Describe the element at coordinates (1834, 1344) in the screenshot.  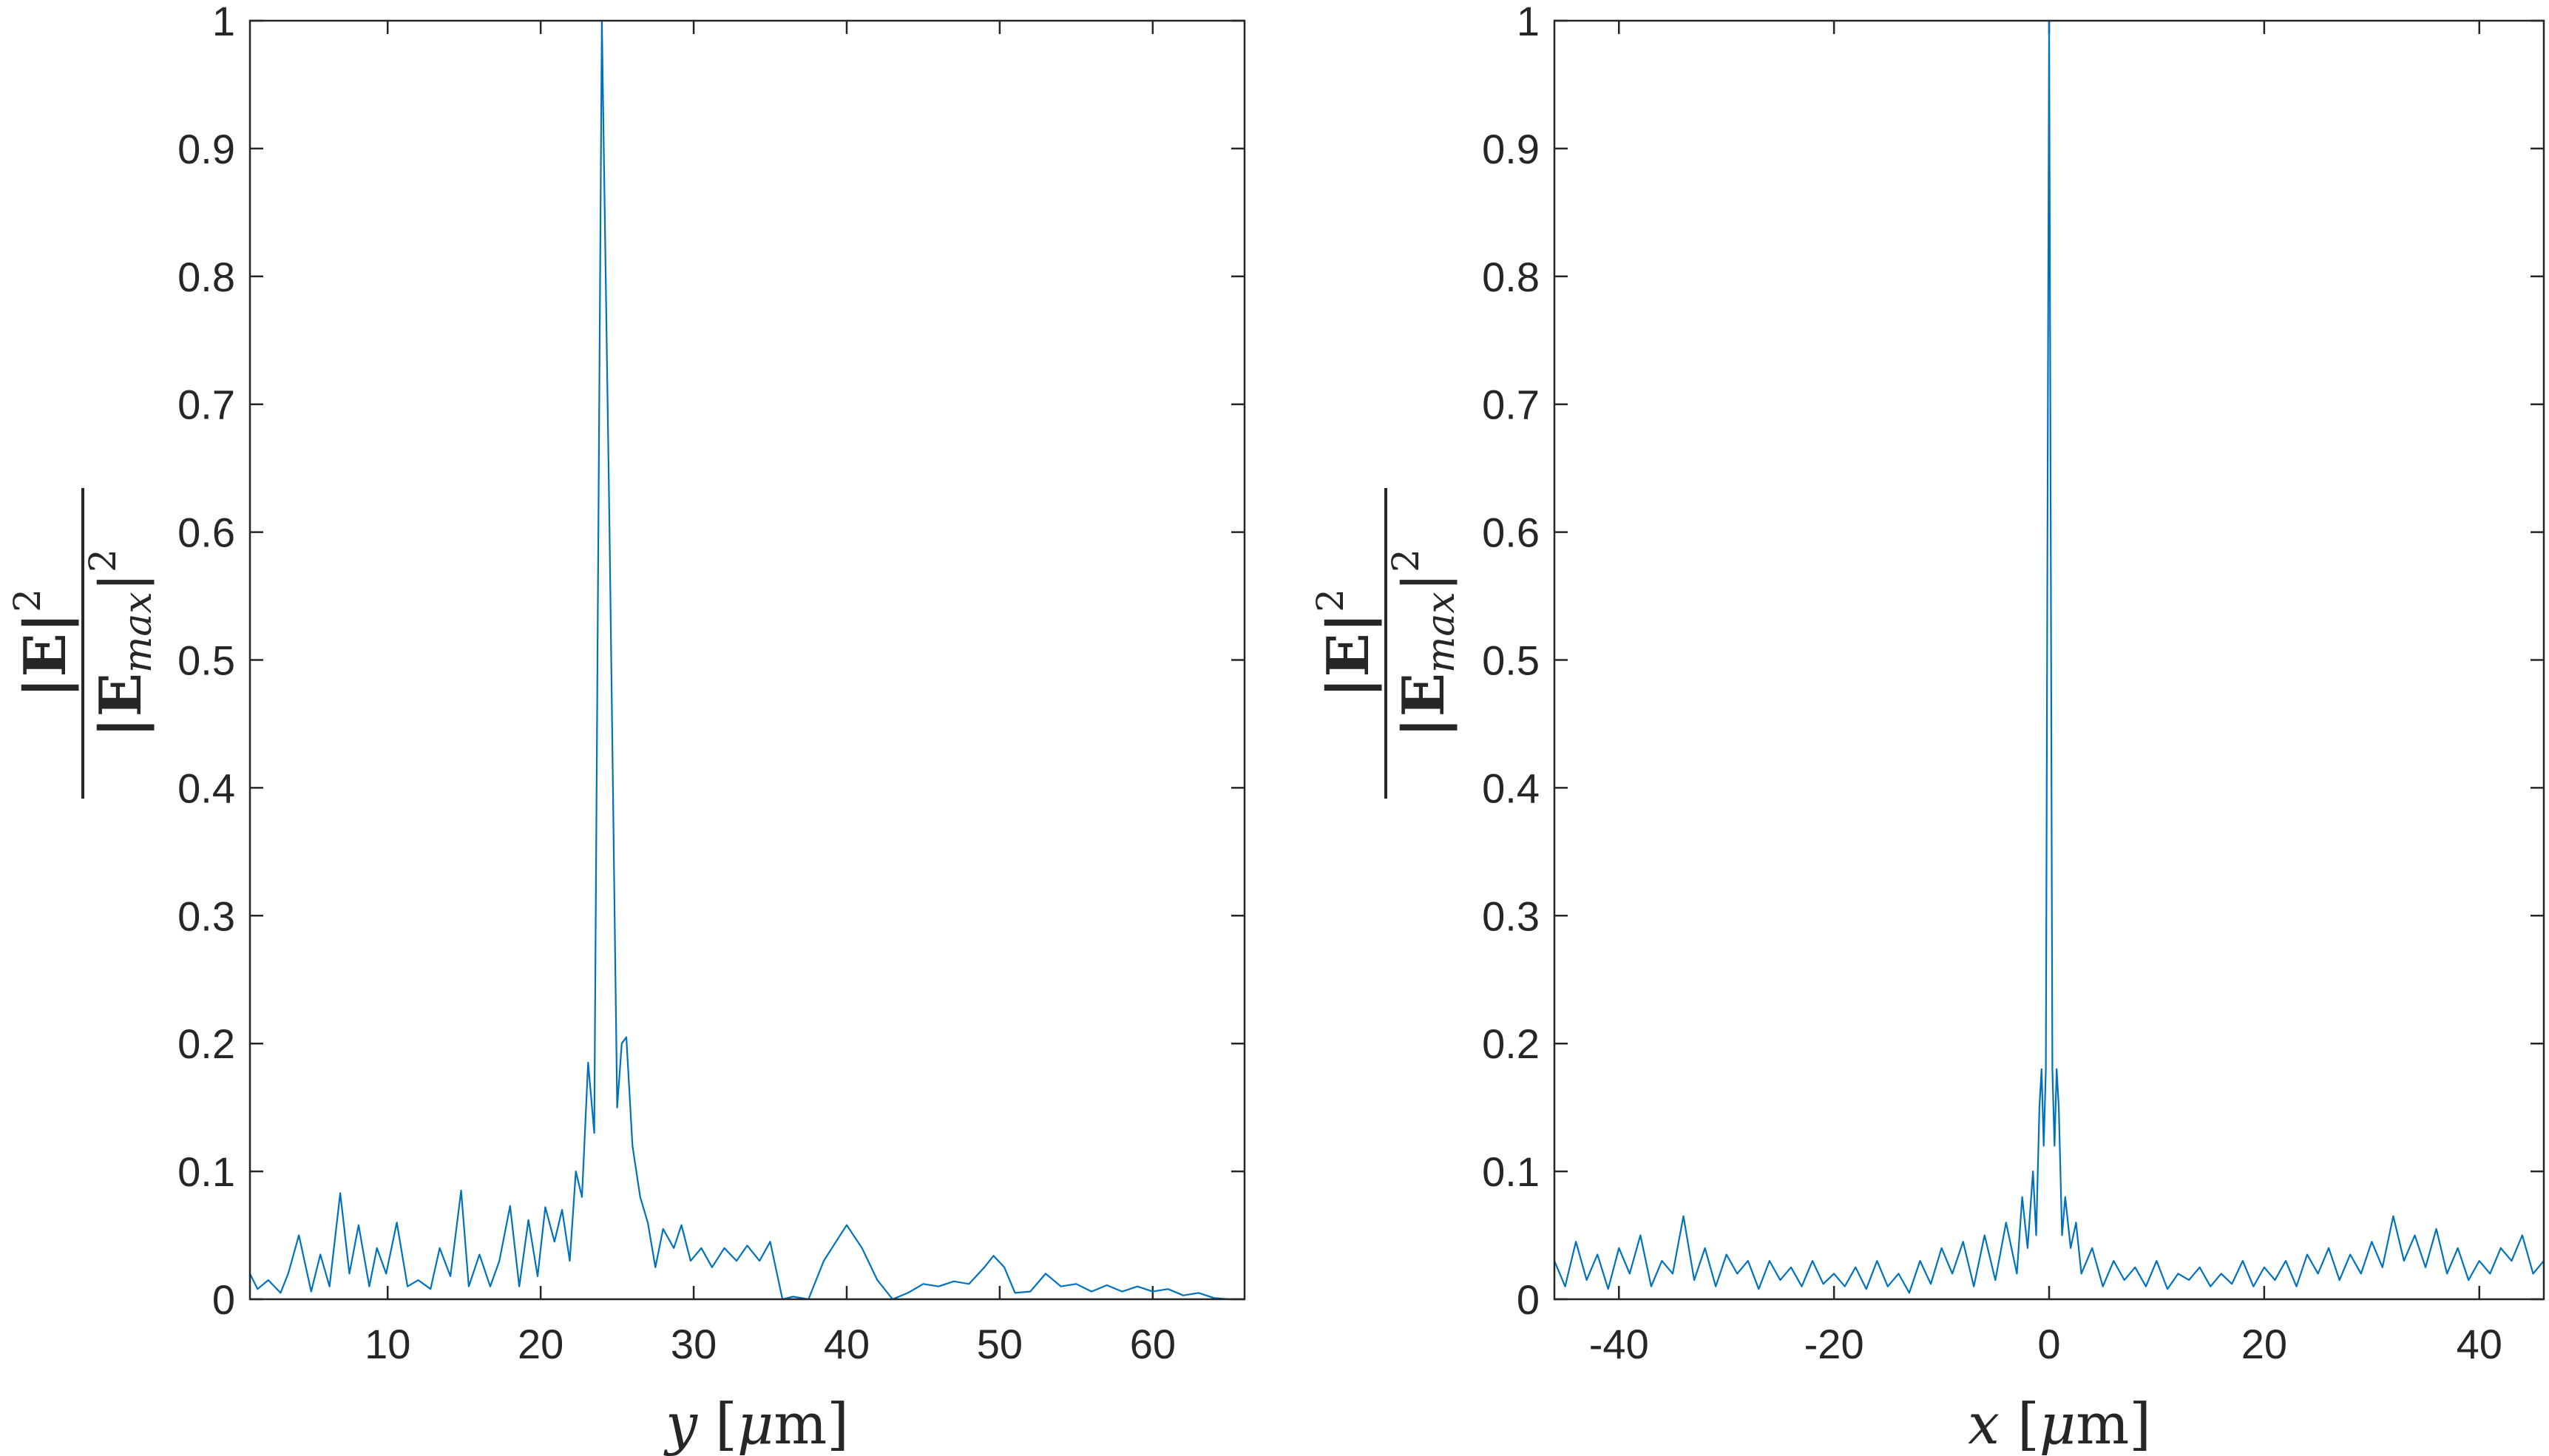
I see `x-tick-label: -20` at that location.